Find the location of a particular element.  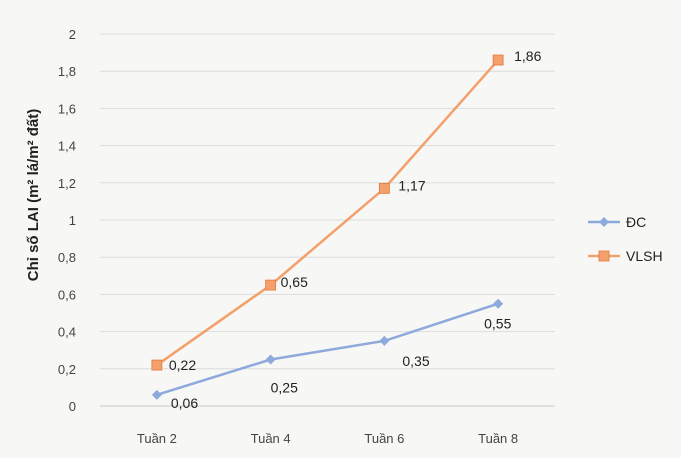

data-label: 1,86 is located at coordinates (527, 56).